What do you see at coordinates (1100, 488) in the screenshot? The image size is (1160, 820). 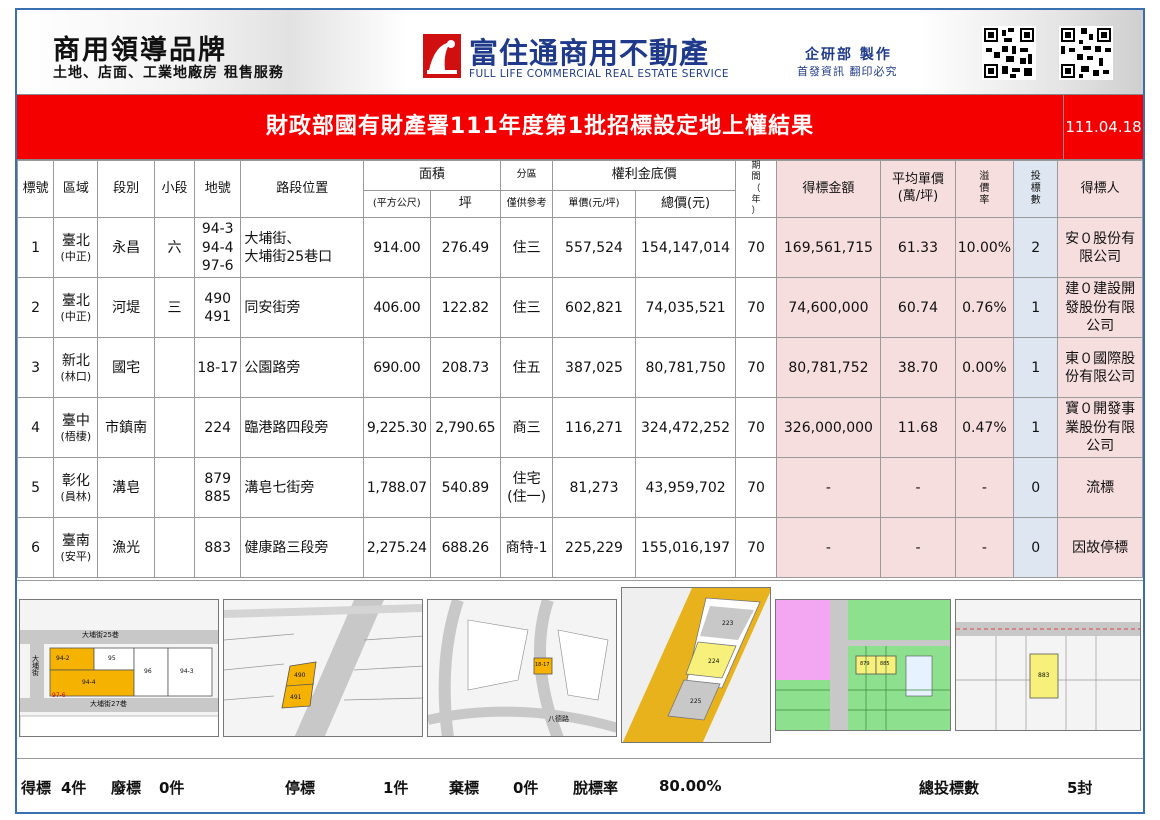 I see `cell-winner: 流標` at bounding box center [1100, 488].